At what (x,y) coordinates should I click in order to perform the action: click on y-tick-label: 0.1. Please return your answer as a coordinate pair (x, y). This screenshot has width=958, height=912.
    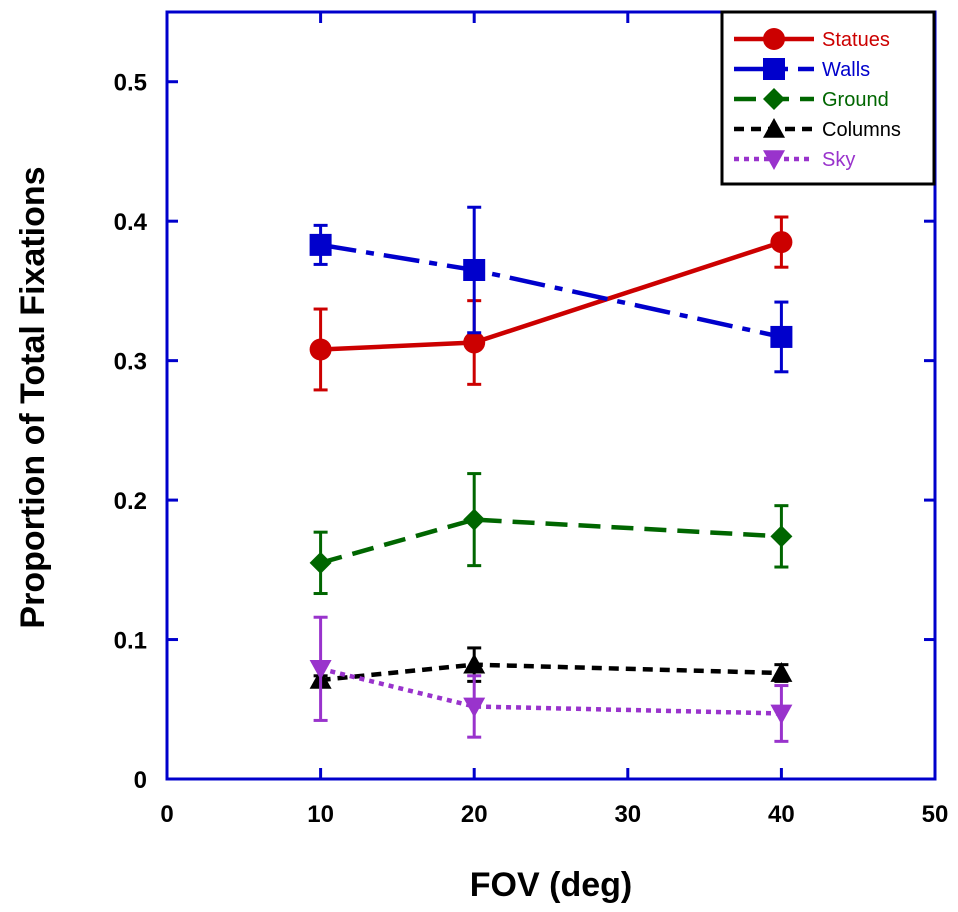
    Looking at the image, I should click on (130, 641).